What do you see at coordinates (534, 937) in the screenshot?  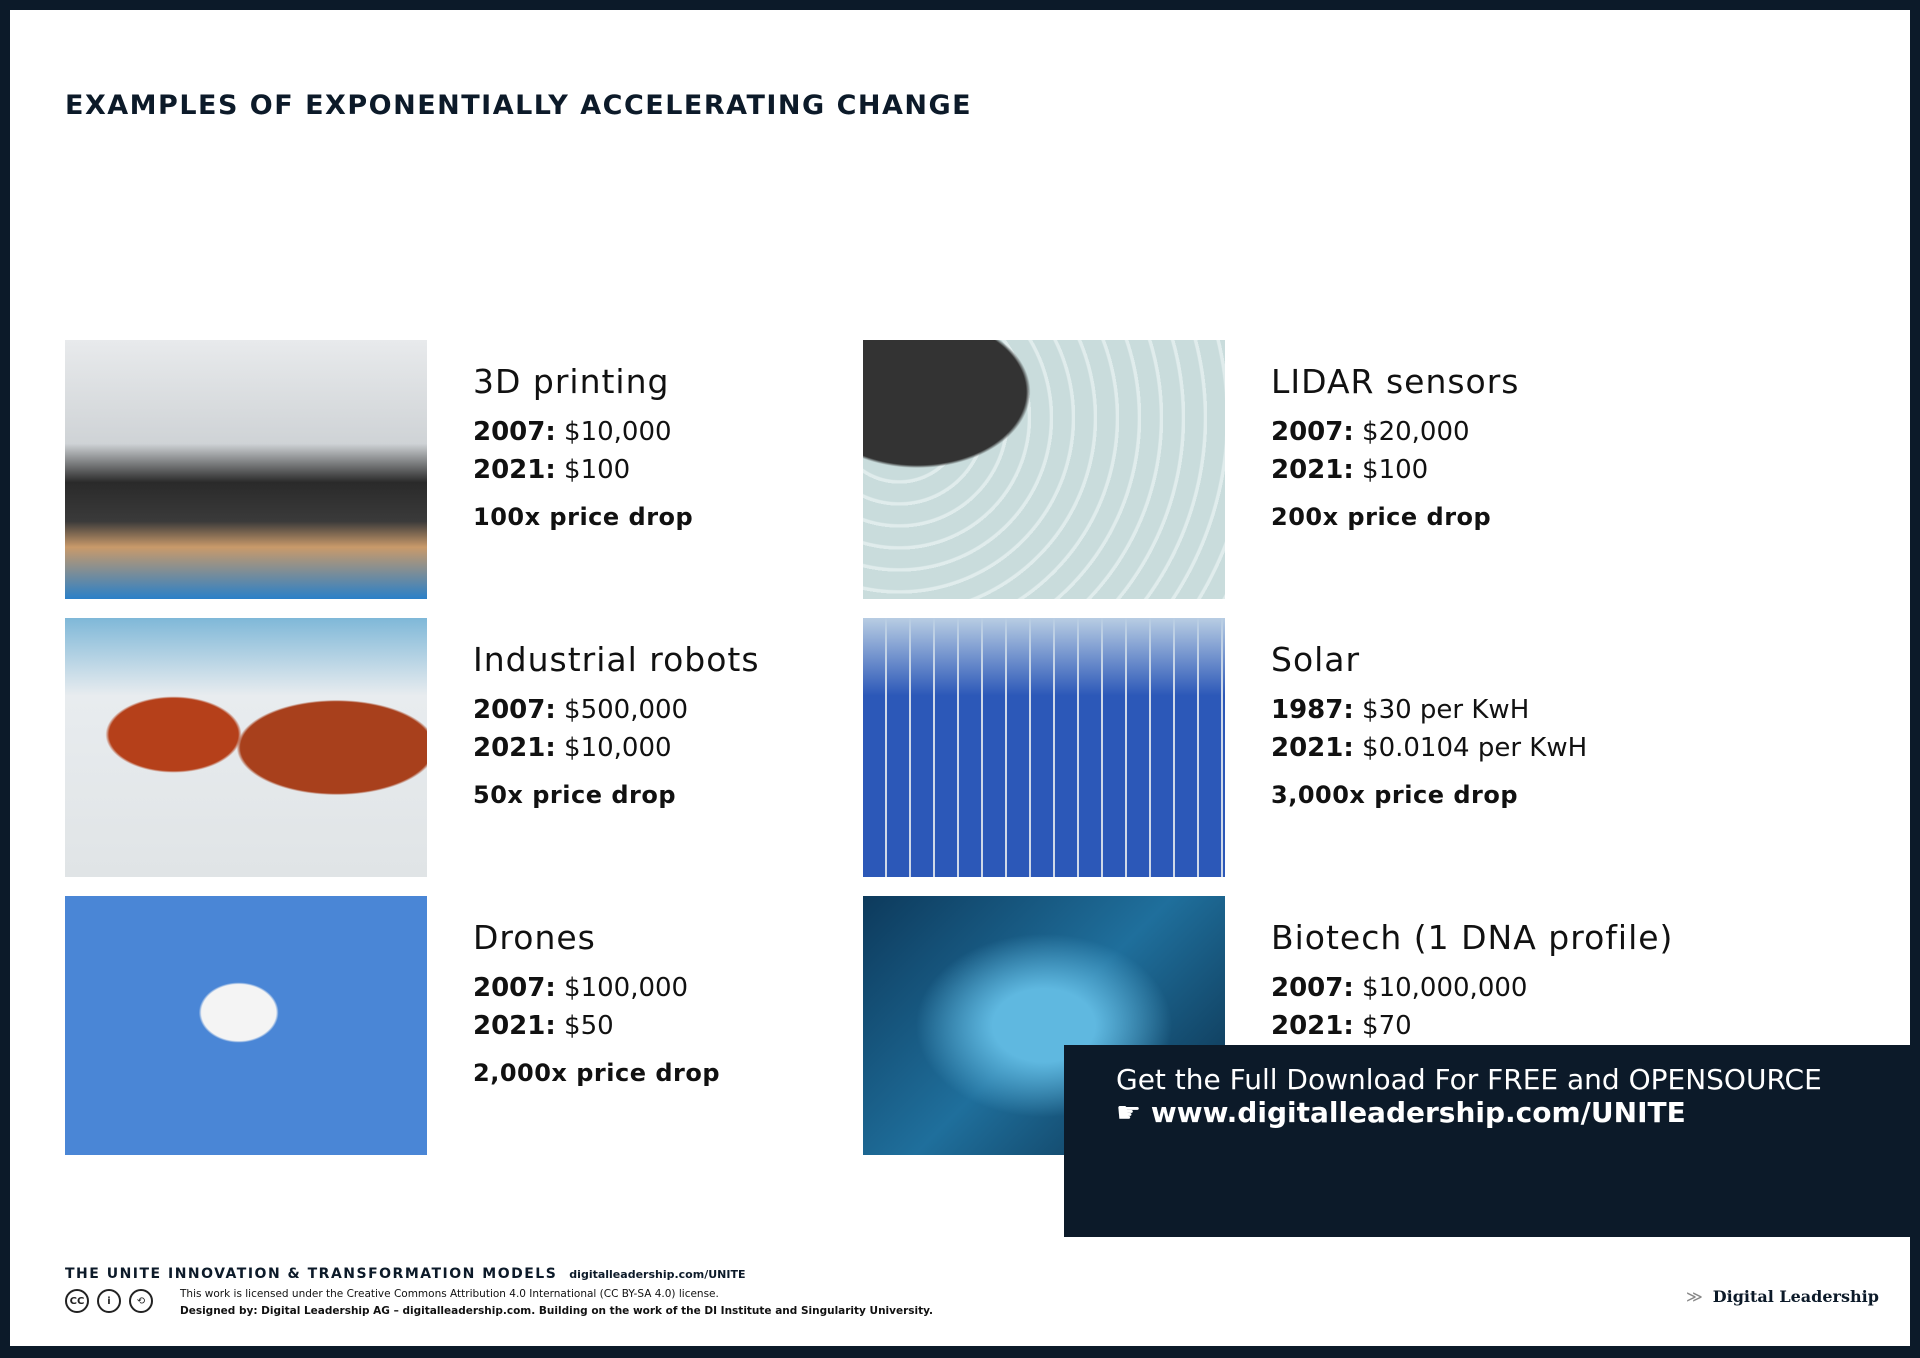 I see `example-title: Drones` at bounding box center [534, 937].